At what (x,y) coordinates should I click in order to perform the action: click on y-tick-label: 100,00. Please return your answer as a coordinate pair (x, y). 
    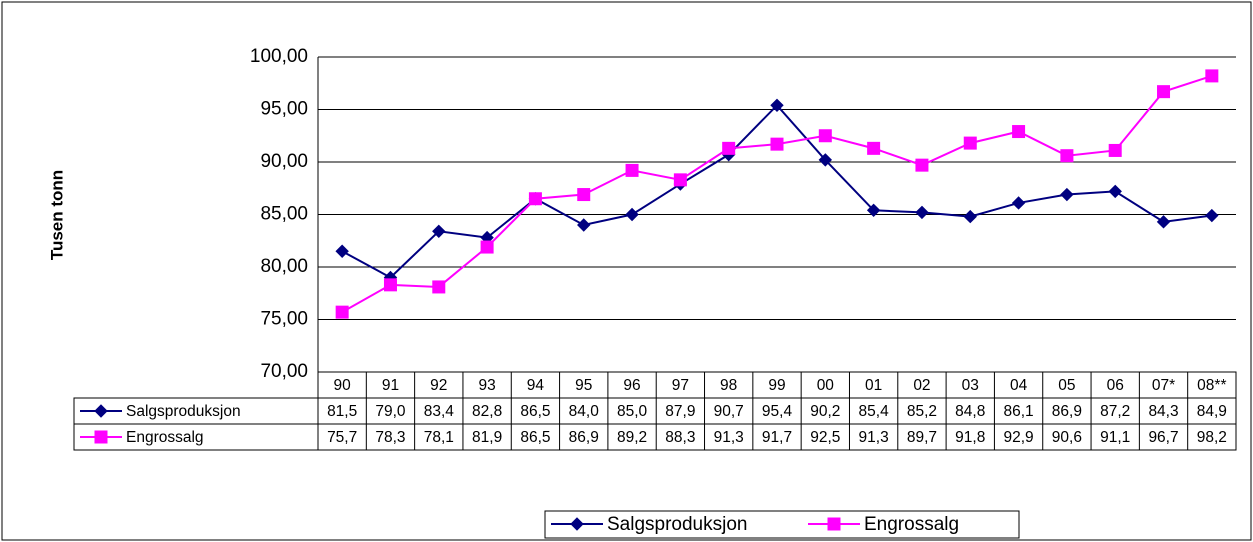
    Looking at the image, I should click on (279, 56).